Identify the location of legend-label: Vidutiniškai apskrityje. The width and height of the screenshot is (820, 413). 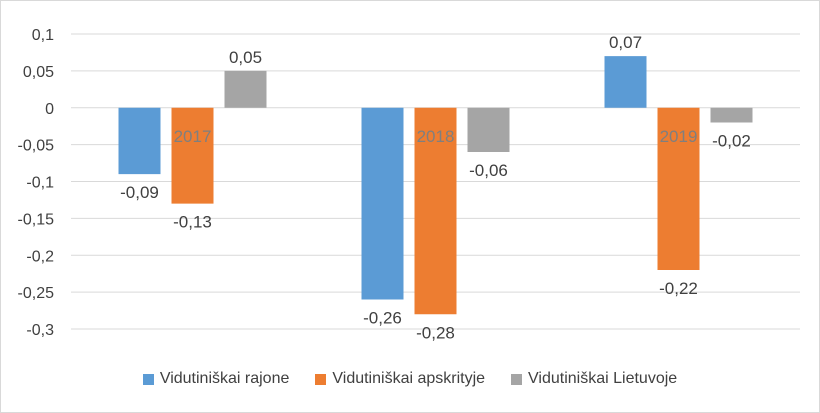
(409, 378).